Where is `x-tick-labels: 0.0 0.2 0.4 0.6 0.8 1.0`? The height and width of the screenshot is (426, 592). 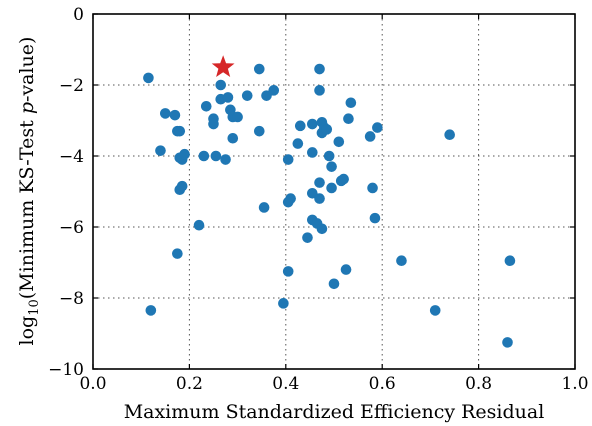
x-tick-labels: 0.0 0.2 0.4 0.6 0.8 1.0 is located at coordinates (333, 384).